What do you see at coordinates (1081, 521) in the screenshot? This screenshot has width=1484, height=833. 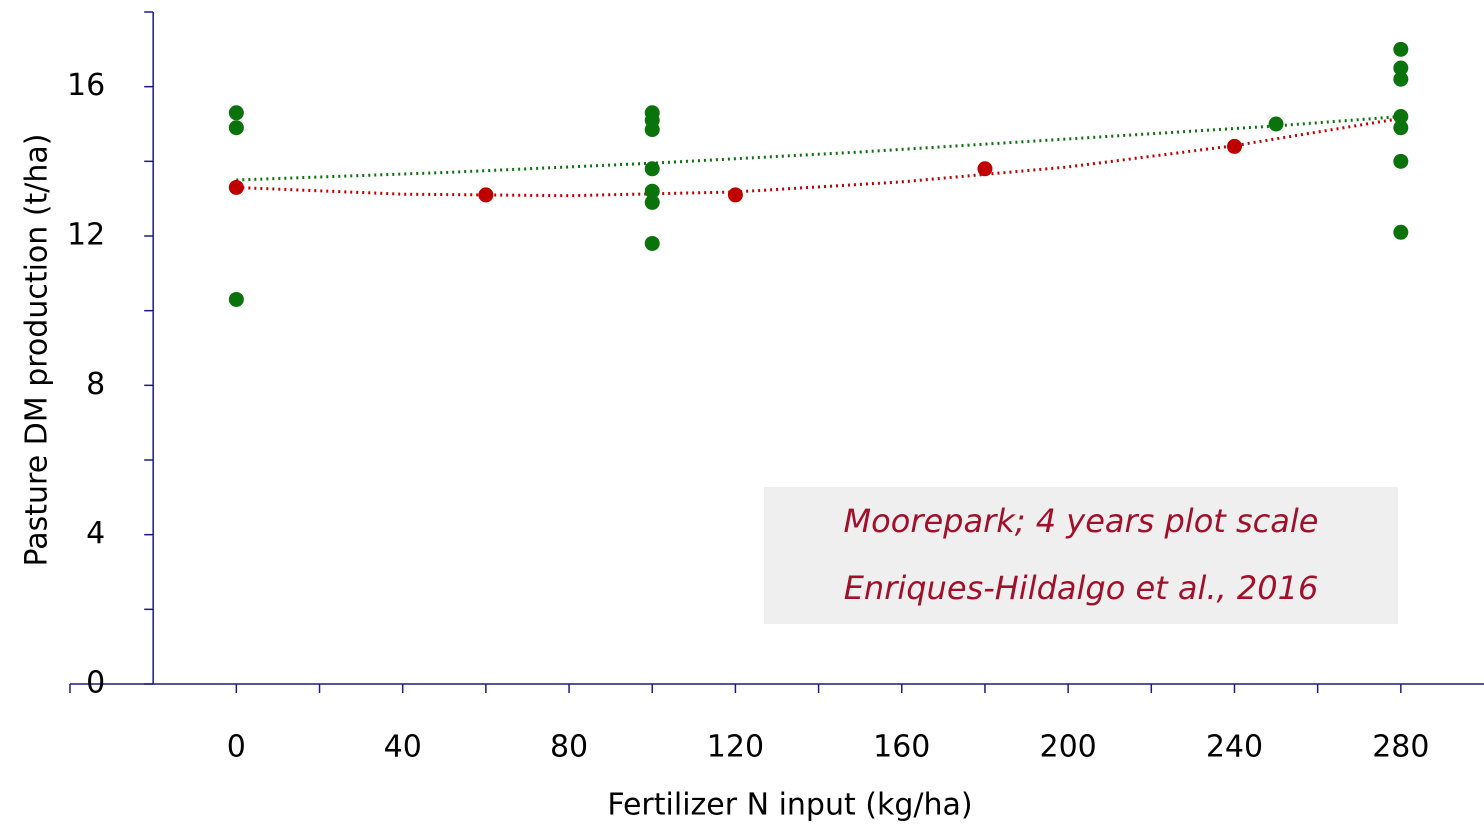 I see `annotation: Moorepark; 4 years plot scale` at bounding box center [1081, 521].